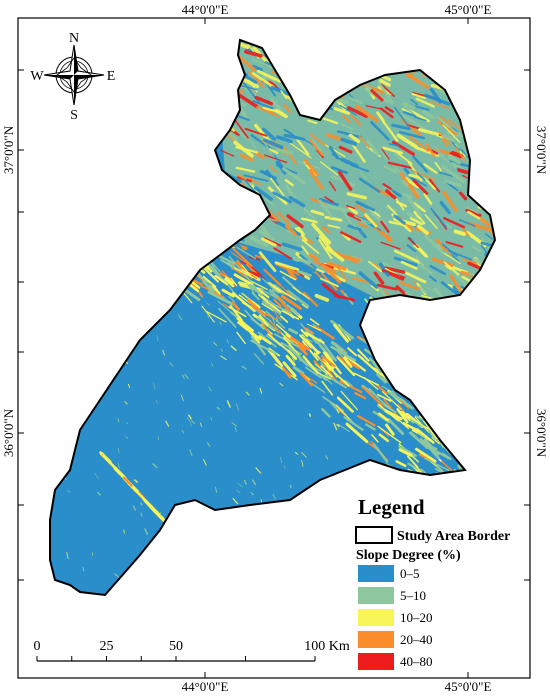 The width and height of the screenshot is (550, 700). I want to click on legend-subtitle: Slope Degree (%), so click(408, 555).